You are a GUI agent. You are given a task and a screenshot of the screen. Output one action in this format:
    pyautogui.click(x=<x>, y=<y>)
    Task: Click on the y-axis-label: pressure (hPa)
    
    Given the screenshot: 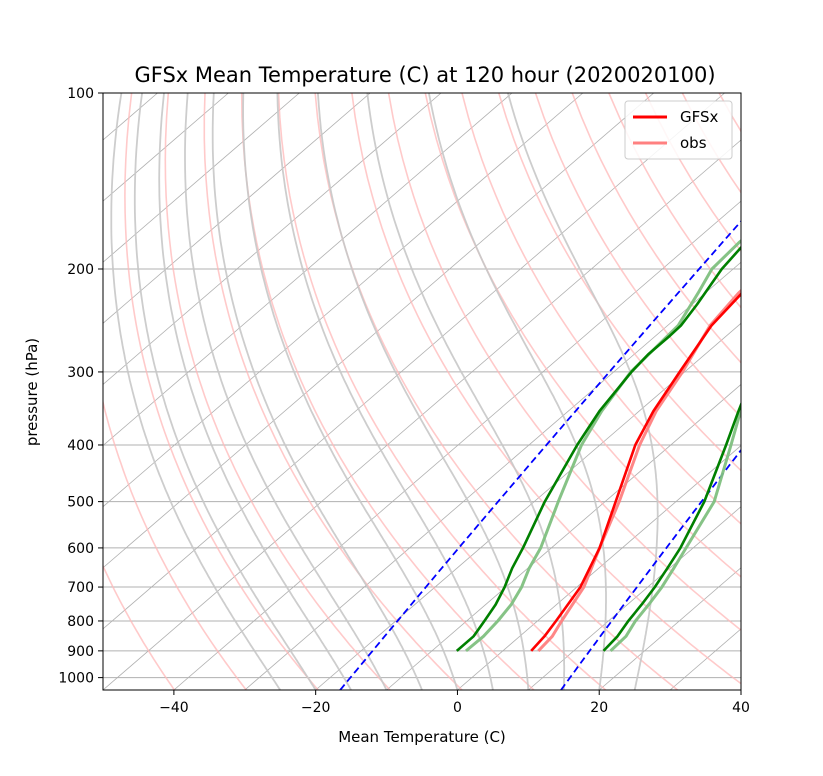 What is the action you would take?
    pyautogui.click(x=32, y=392)
    